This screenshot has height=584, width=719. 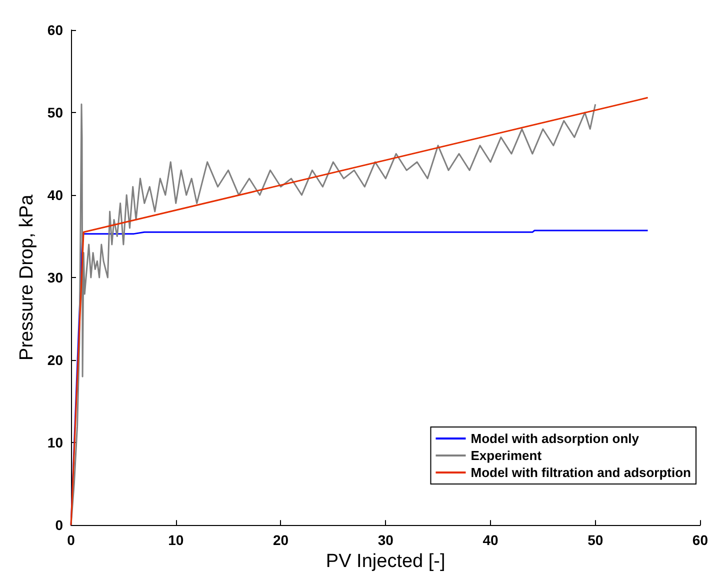 What do you see at coordinates (71, 540) in the screenshot?
I see `x-tick-label: 0` at bounding box center [71, 540].